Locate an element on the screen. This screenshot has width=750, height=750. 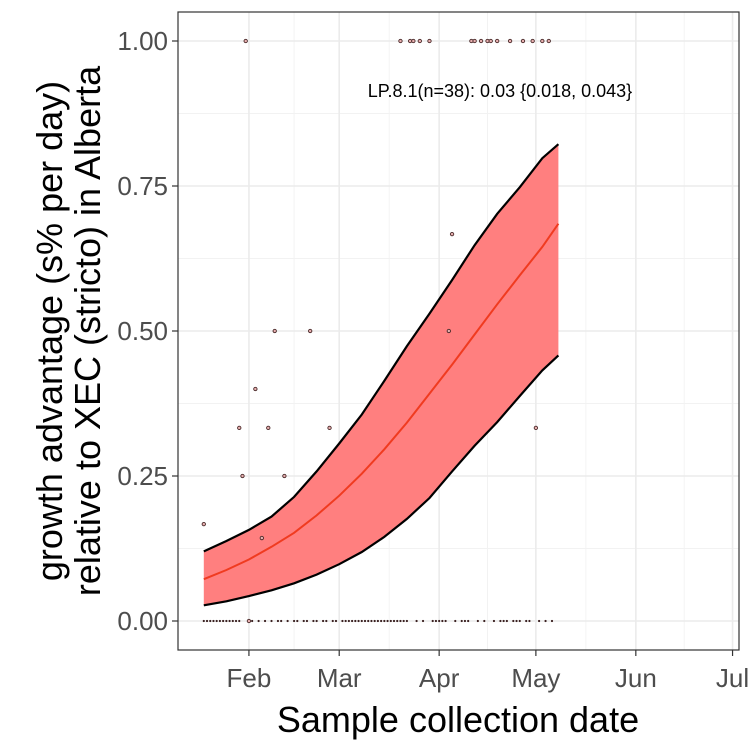
zero-observations is located at coordinates (378, 621).